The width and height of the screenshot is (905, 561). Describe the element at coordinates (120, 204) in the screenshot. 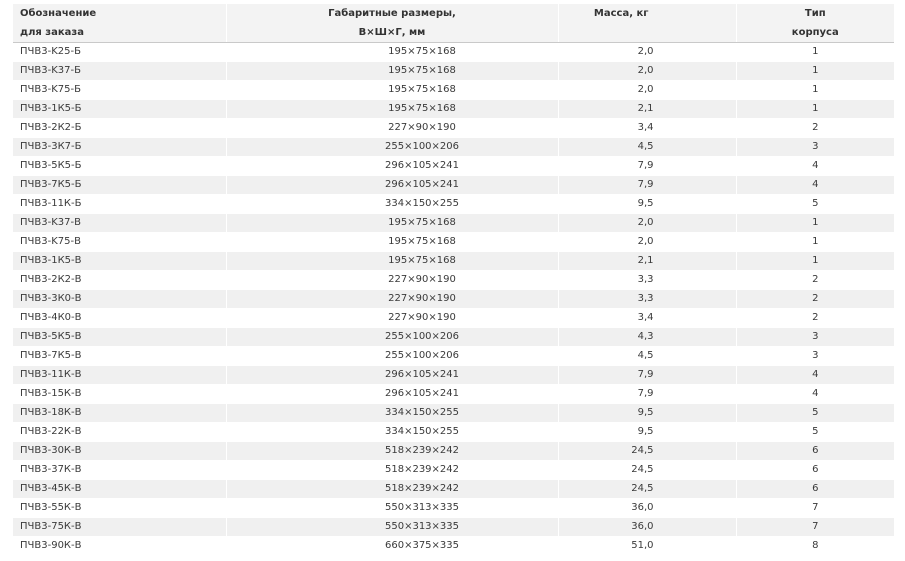

I see `cell-designation: ПЧВ3-11К-Б` at that location.